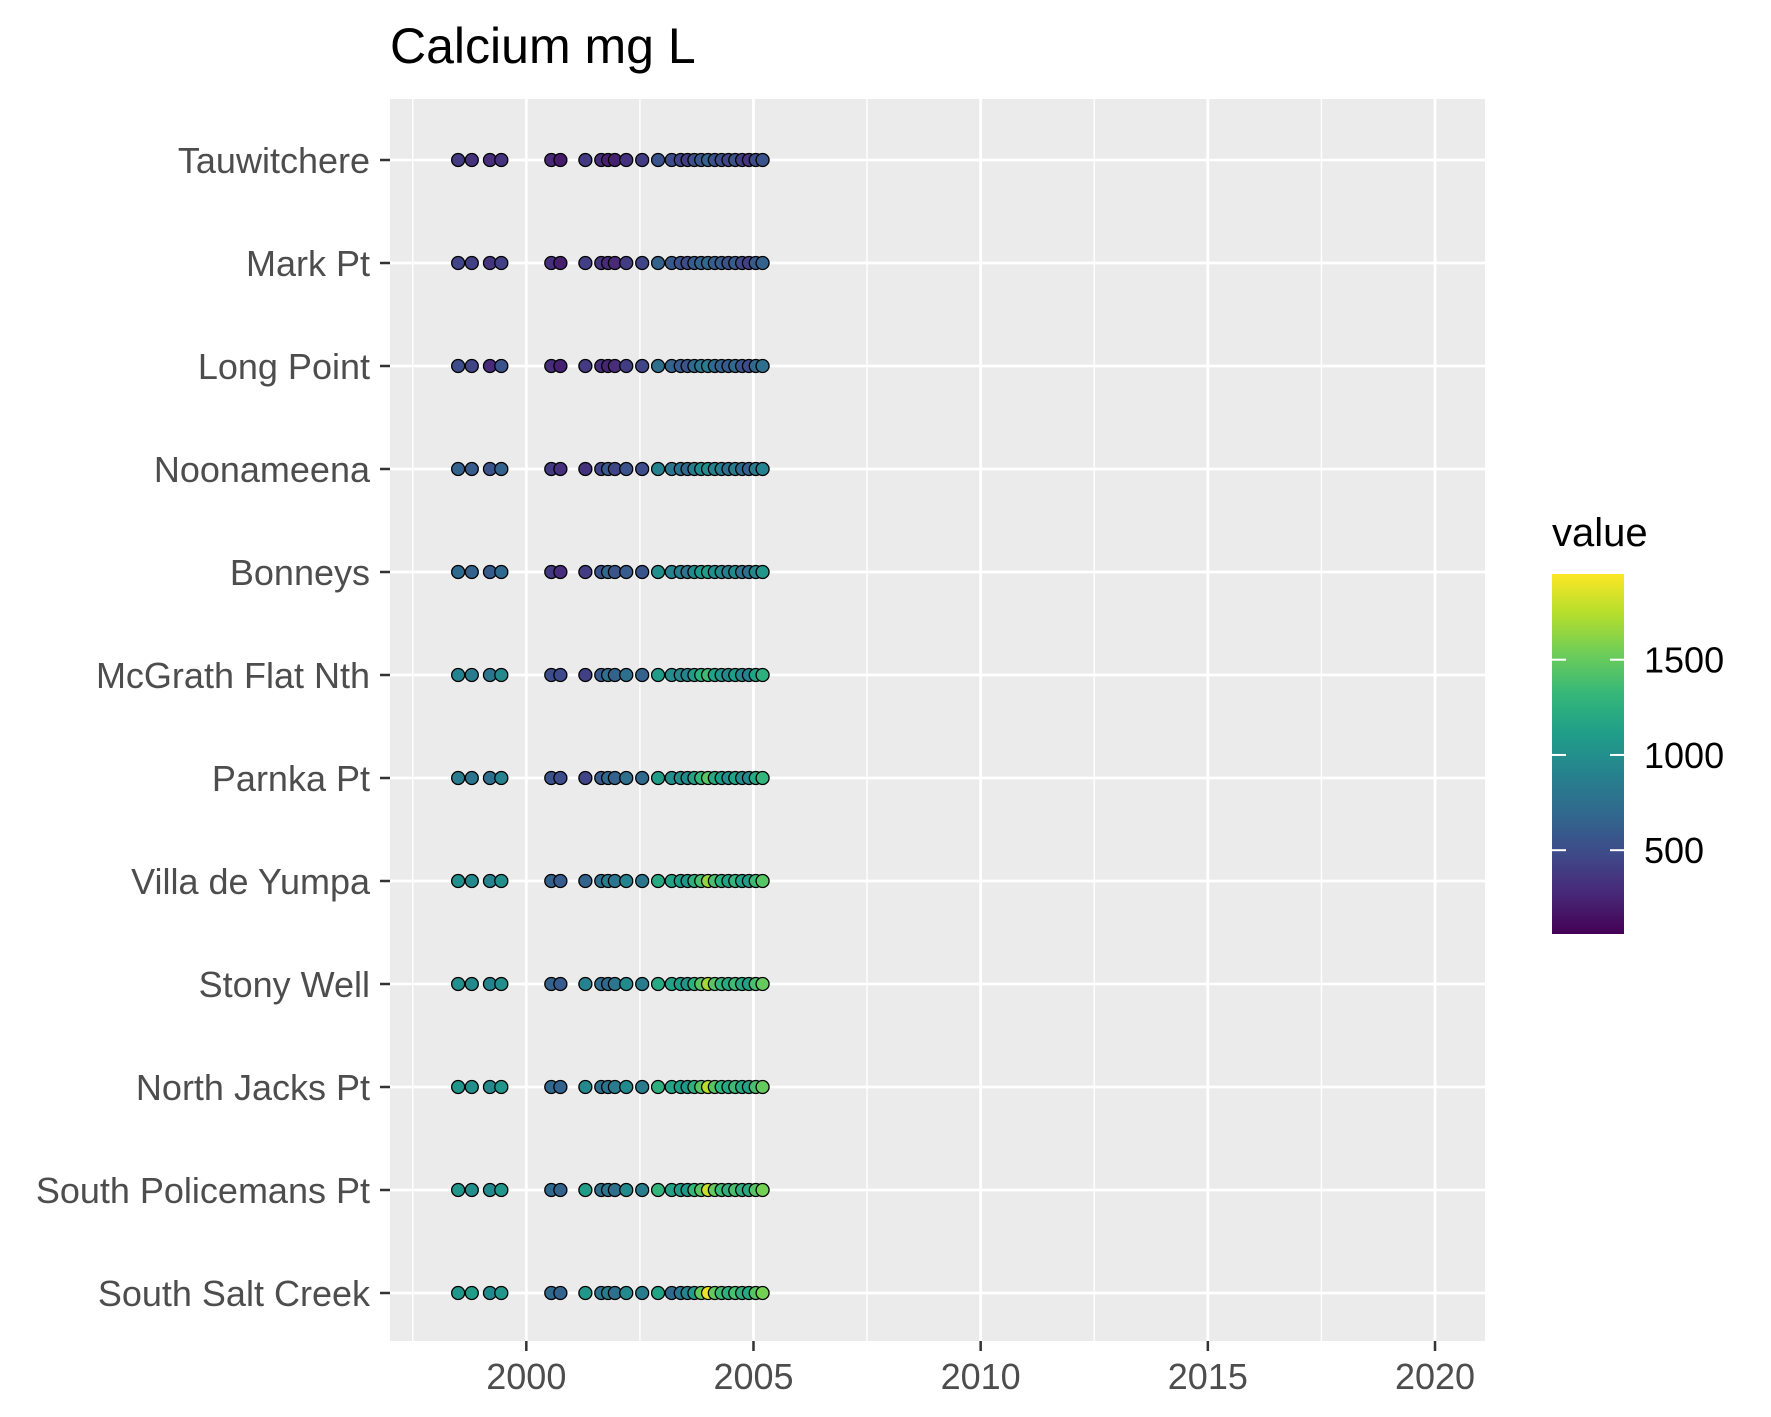  Describe the element at coordinates (1638, 722) in the screenshot. I see `legend: value 500 1000 1500` at that location.